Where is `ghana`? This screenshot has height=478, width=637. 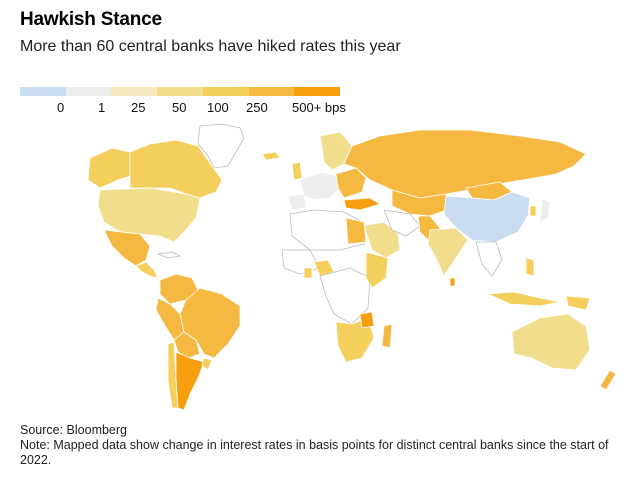 ghana is located at coordinates (308, 273).